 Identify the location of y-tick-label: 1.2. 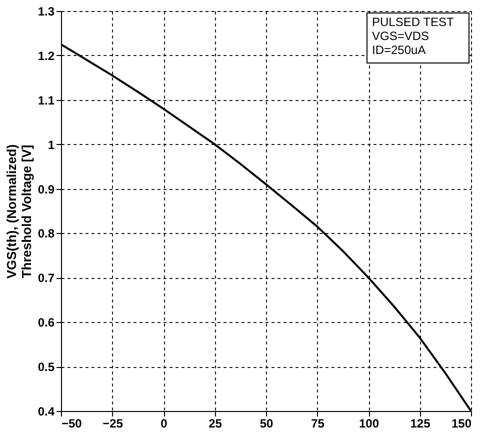
(46, 55).